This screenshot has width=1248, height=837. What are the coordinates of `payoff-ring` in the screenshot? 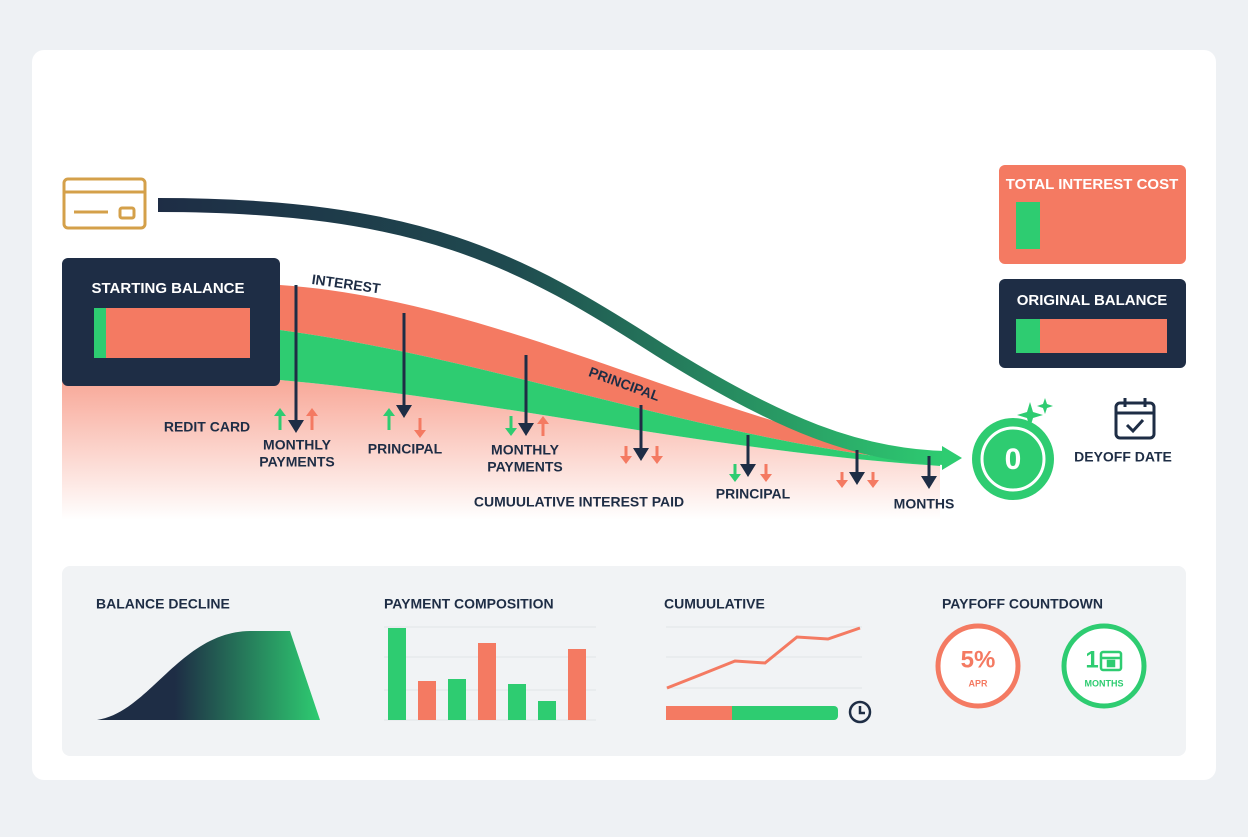 It's located at (1013, 459).